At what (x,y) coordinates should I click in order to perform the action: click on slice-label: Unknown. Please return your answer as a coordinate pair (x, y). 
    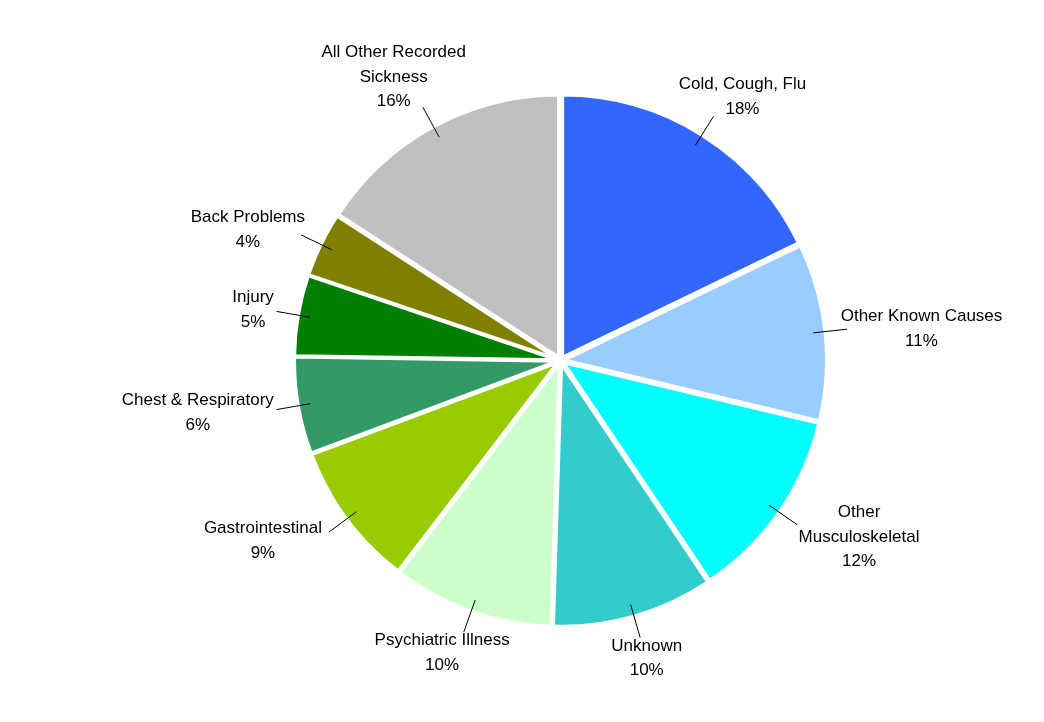
    Looking at the image, I should click on (647, 645).